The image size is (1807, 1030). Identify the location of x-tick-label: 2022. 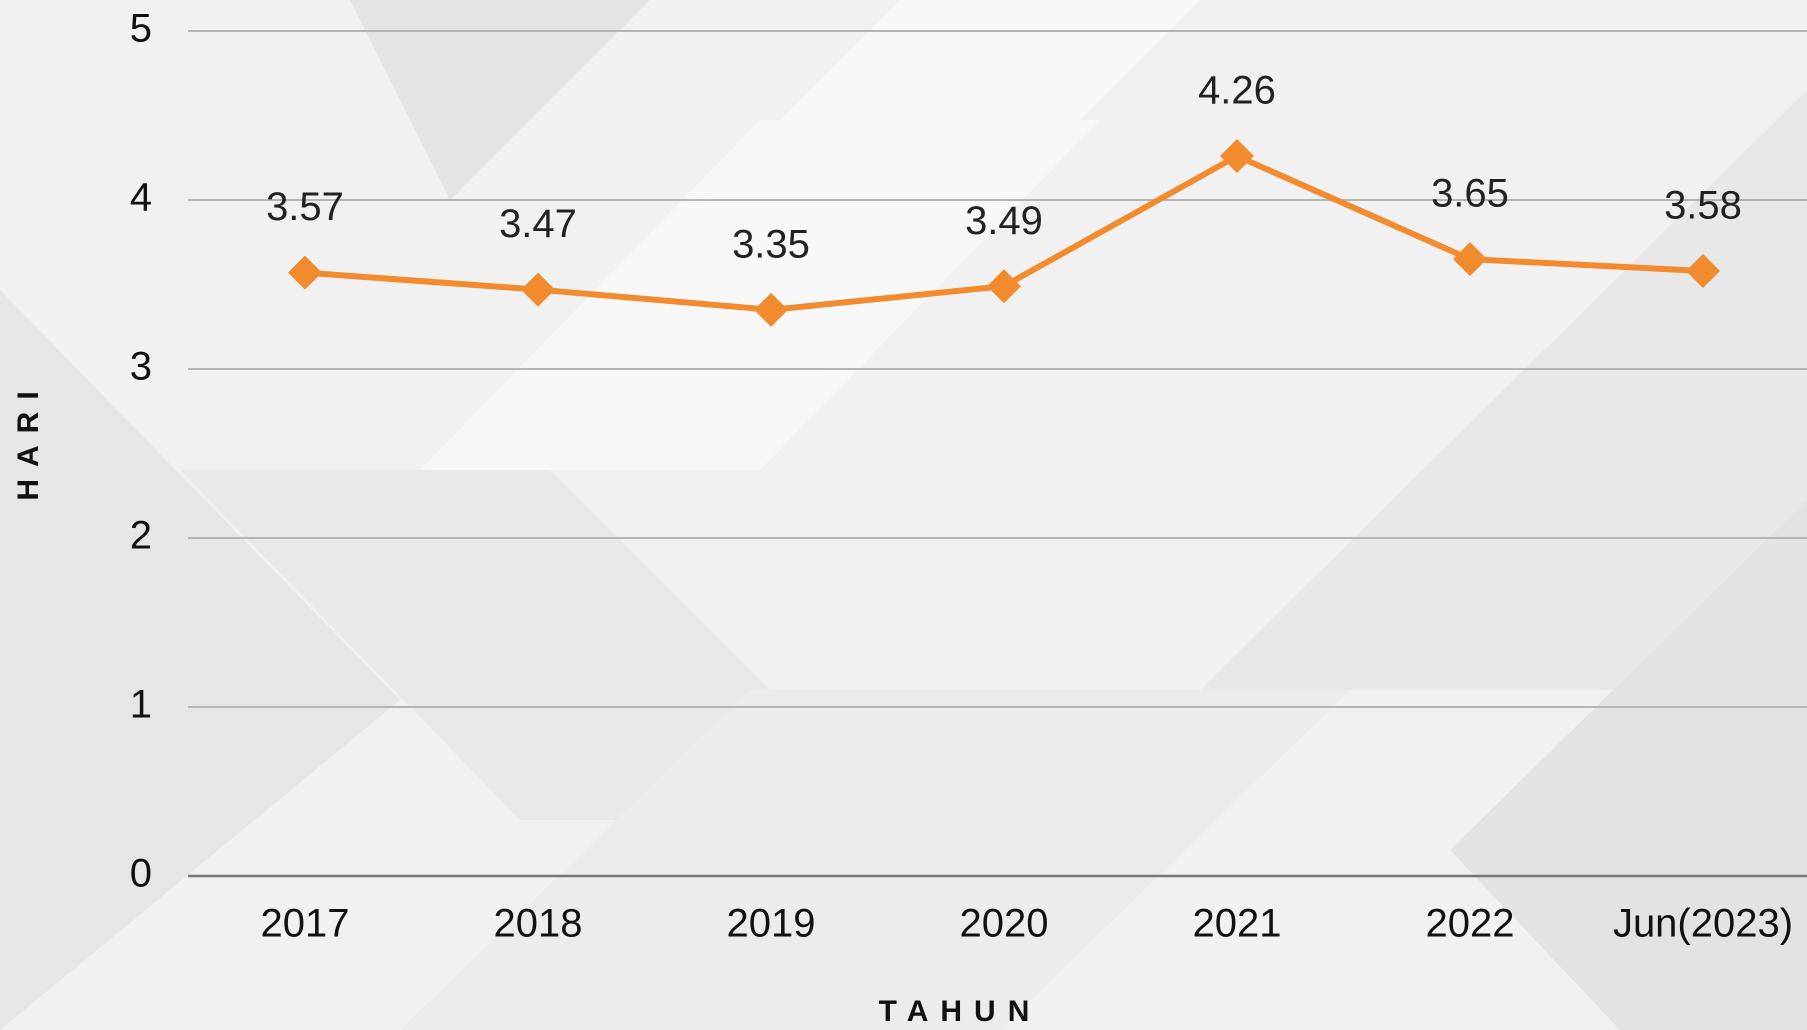
(1470, 924).